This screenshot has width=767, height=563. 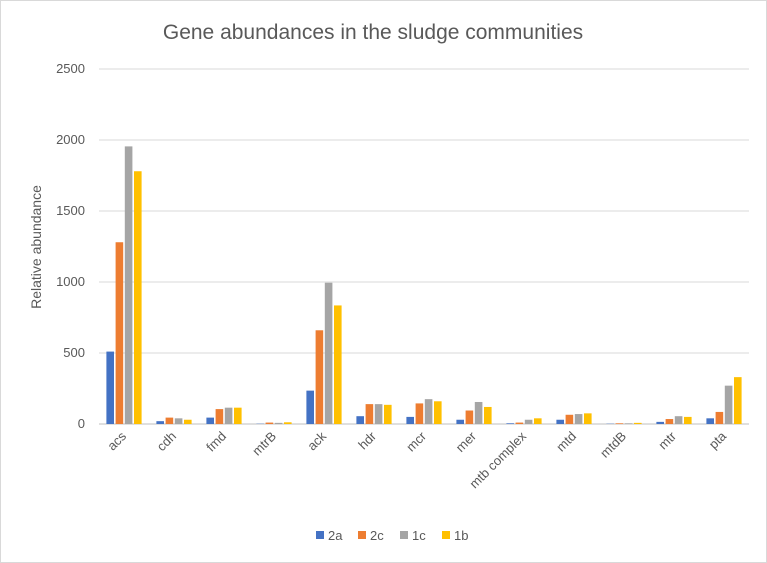 I want to click on bar-1b-fmd, so click(x=238, y=415).